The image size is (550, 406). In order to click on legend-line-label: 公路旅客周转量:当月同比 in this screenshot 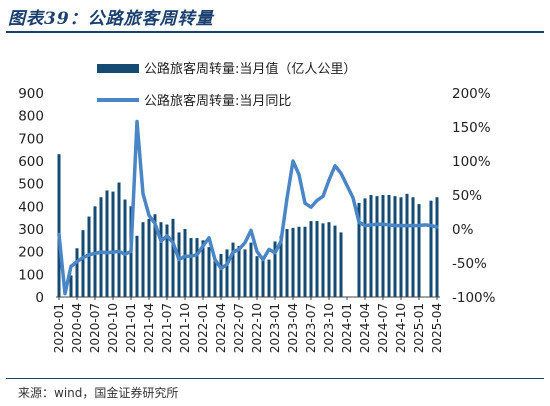, I will do `click(217, 101)`.